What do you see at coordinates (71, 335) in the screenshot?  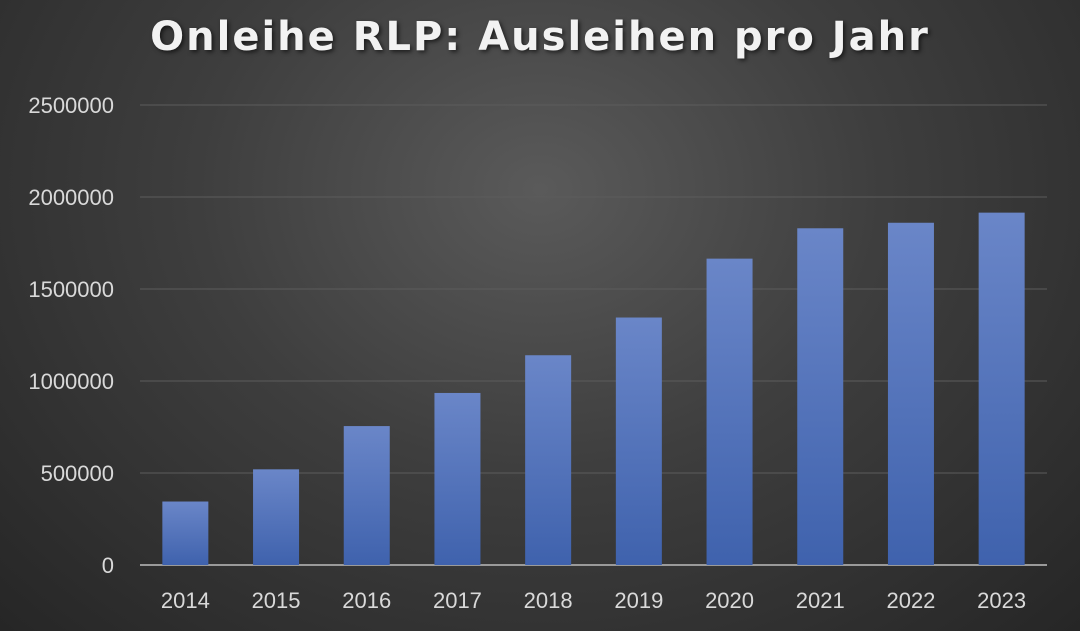 I see `y-axis-ticks: 0 500000 1000000 1500000 2000000 2500000` at bounding box center [71, 335].